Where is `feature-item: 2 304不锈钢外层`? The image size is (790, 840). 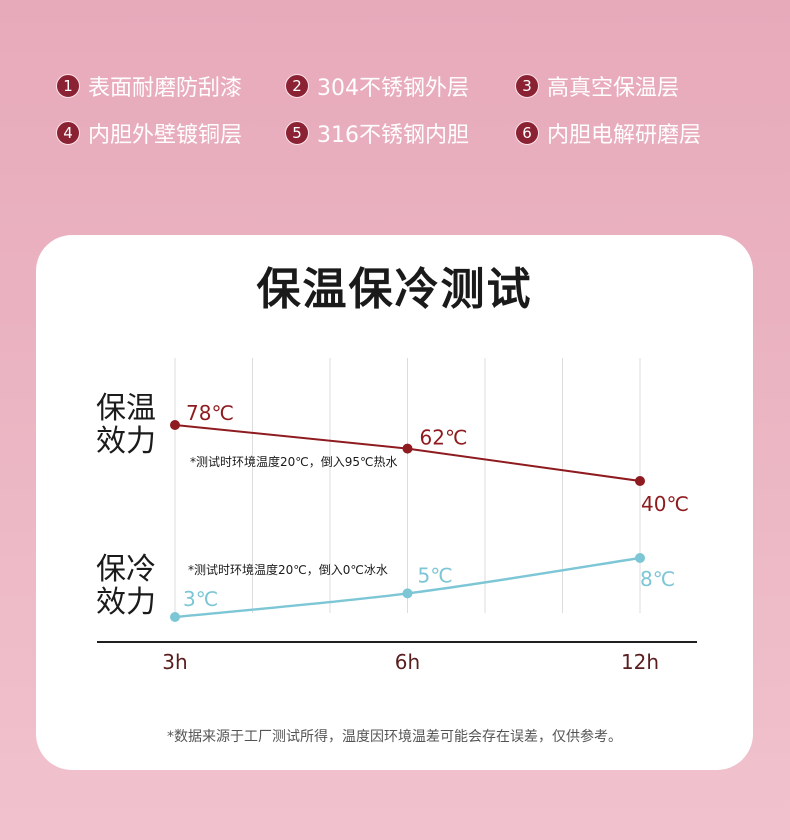 feature-item: 2 304不锈钢外层 is located at coordinates (377, 86).